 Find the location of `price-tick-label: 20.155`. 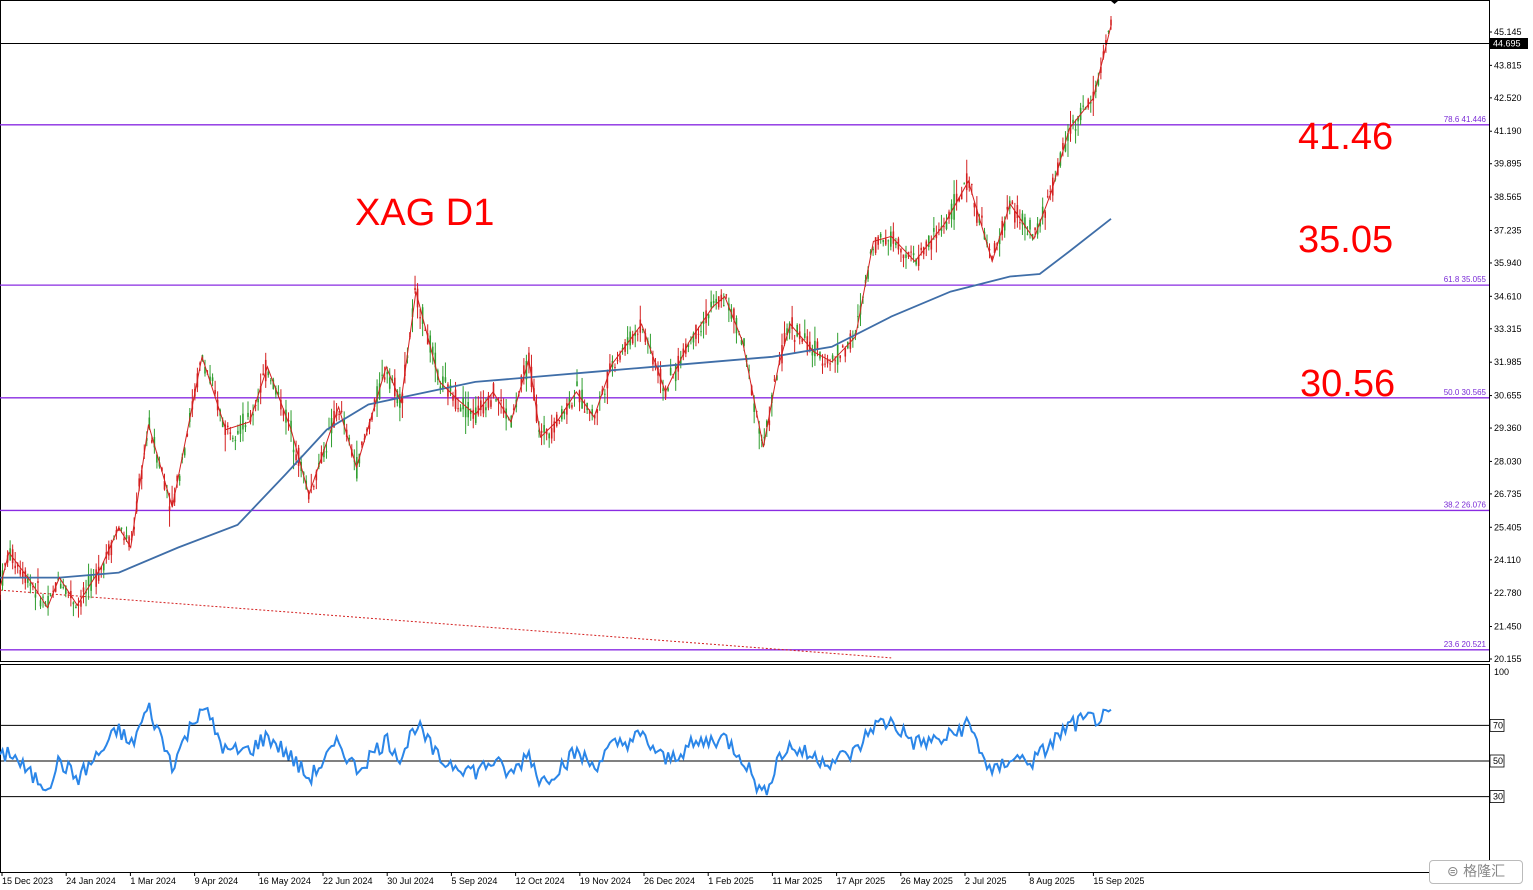

price-tick-label: 20.155 is located at coordinates (1508, 659).